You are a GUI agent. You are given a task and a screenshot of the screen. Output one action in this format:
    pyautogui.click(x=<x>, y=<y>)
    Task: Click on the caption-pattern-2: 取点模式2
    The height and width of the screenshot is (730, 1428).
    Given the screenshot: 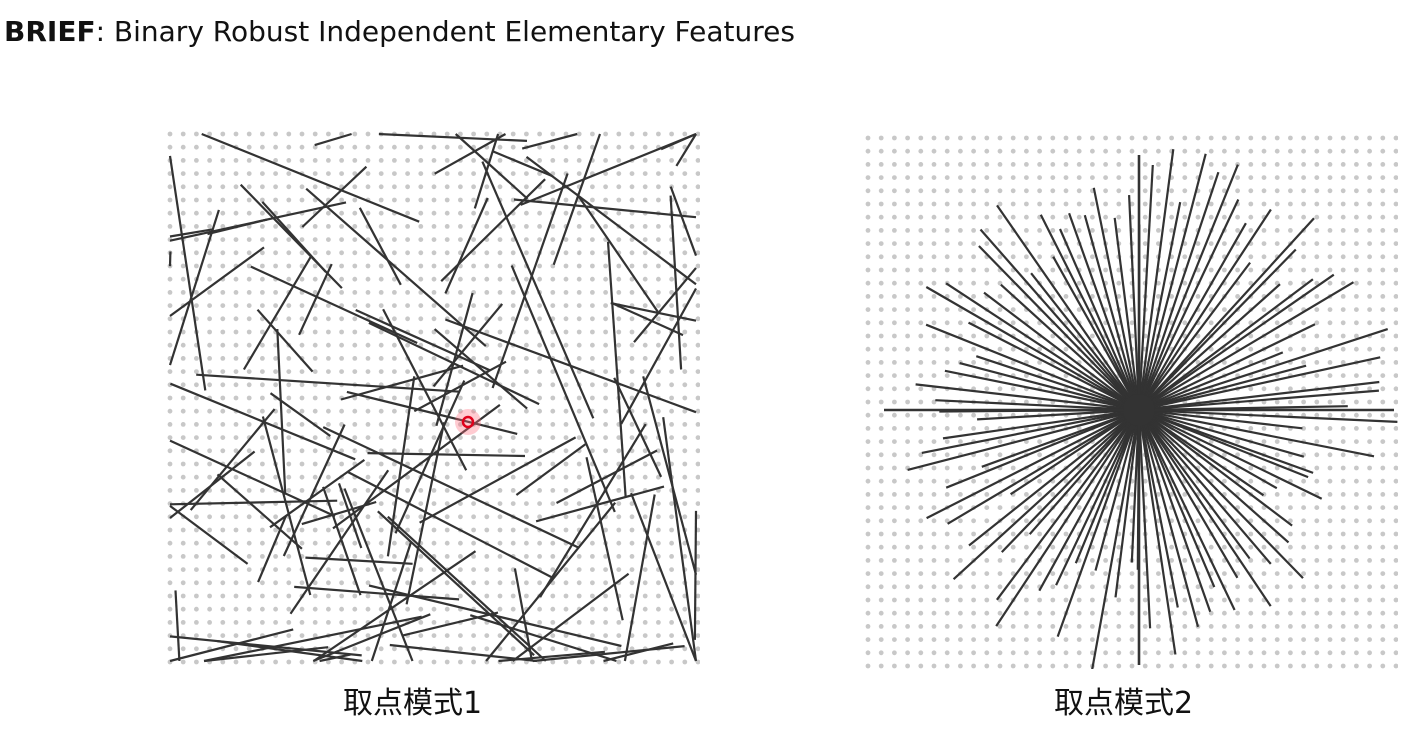 What is the action you would take?
    pyautogui.click(x=1124, y=703)
    